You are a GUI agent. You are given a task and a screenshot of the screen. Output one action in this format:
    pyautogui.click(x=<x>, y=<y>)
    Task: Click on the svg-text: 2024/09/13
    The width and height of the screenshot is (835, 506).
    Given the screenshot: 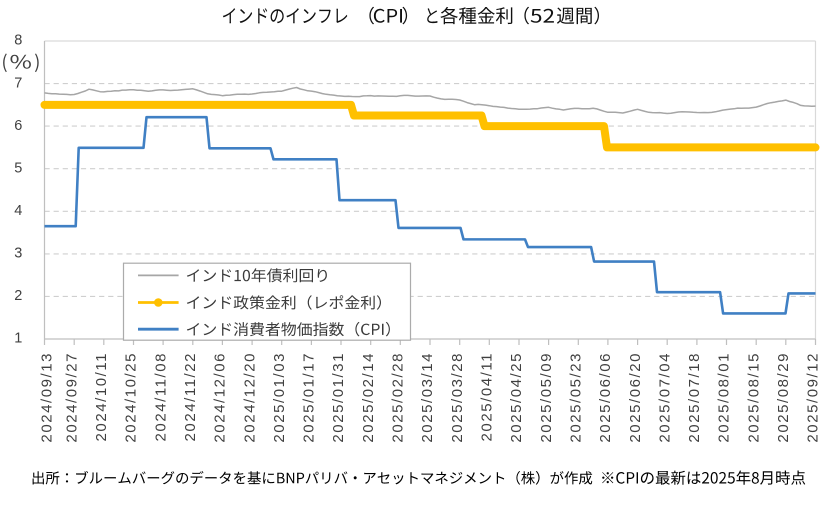 What is the action you would take?
    pyautogui.click(x=47, y=397)
    